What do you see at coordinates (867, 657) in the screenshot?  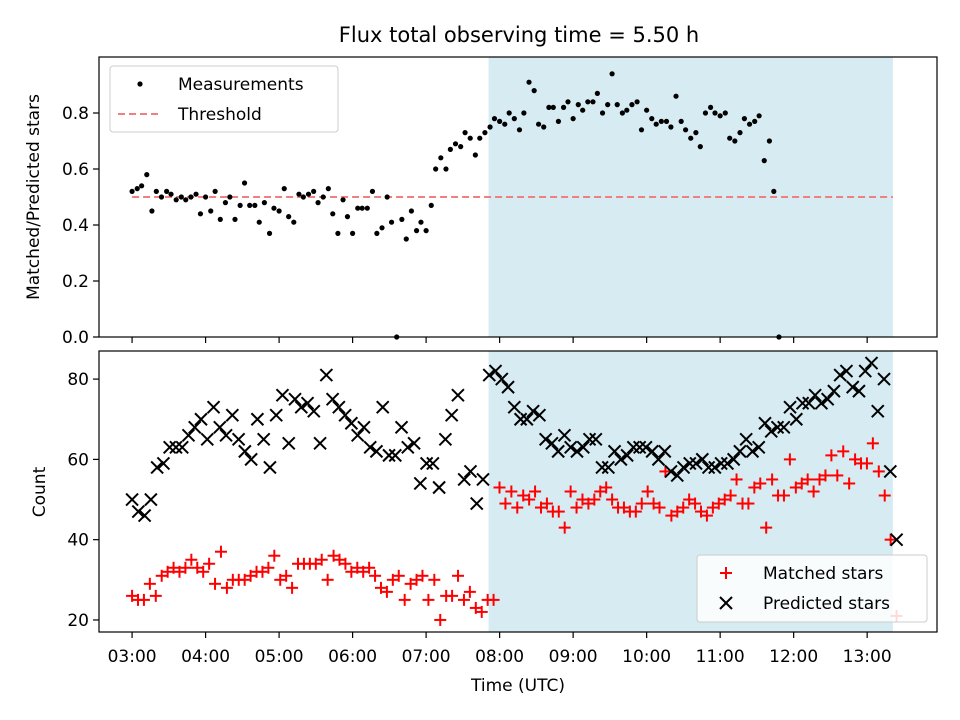 I see `x-tick-label: 13:00` at bounding box center [867, 657].